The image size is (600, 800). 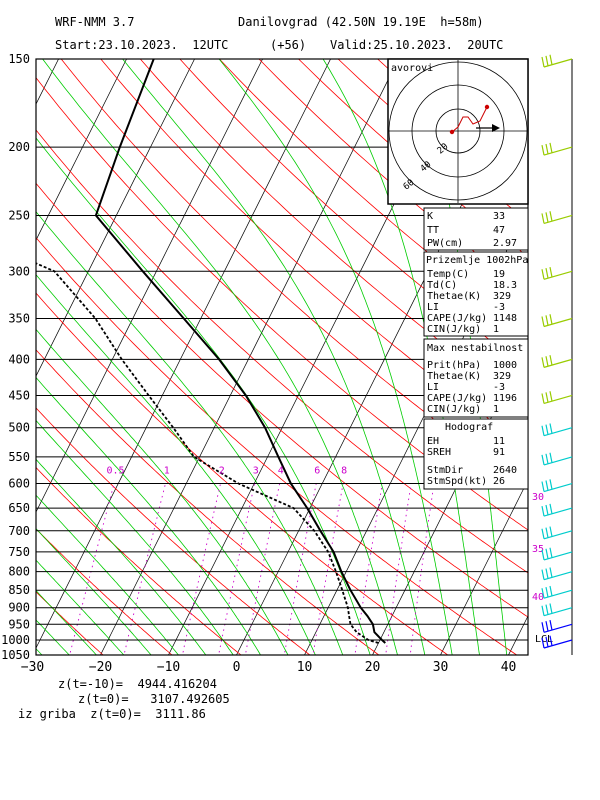 I want to click on surface-title: Prizemlje 1002hPa, so click(x=477, y=260).